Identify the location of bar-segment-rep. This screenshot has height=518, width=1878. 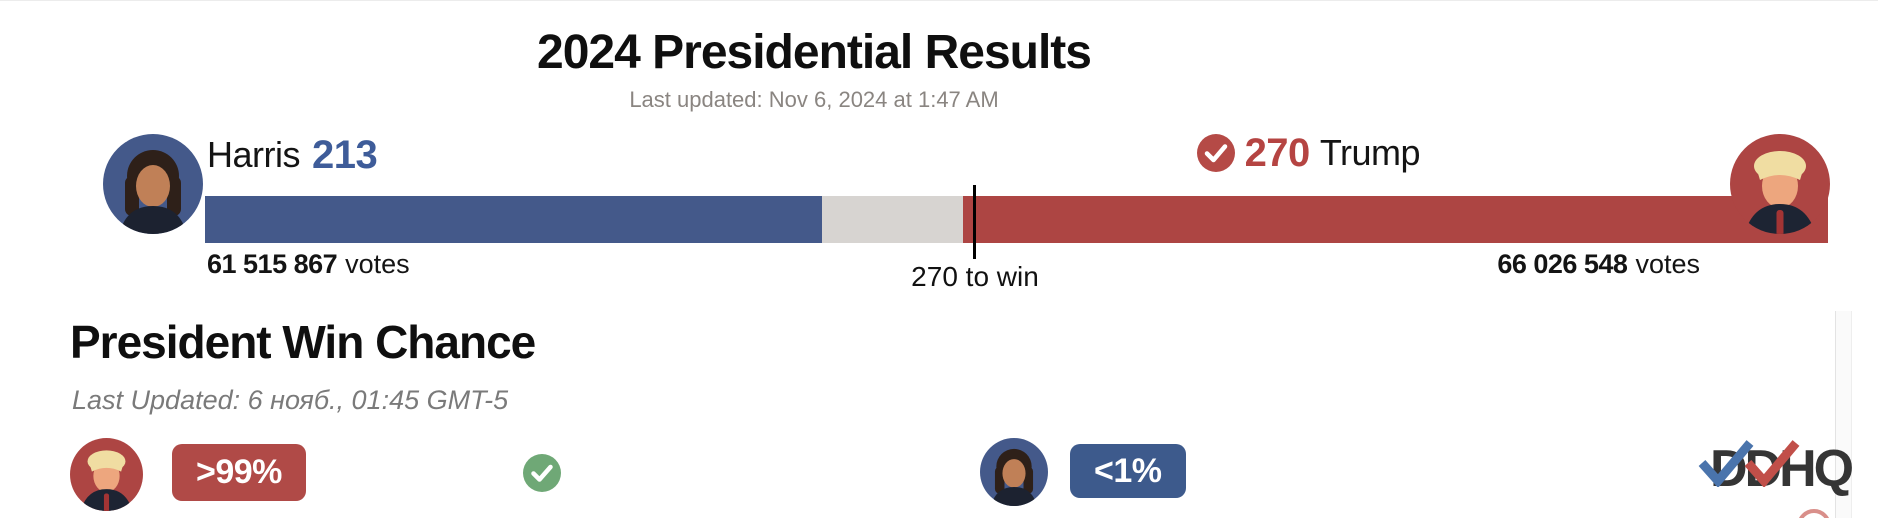
(1395, 219).